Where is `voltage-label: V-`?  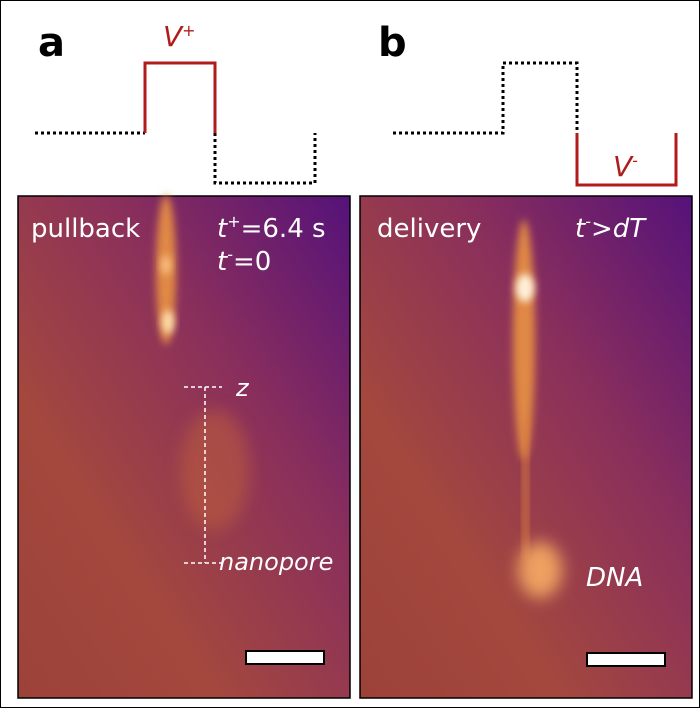 voltage-label: V- is located at coordinates (625, 166).